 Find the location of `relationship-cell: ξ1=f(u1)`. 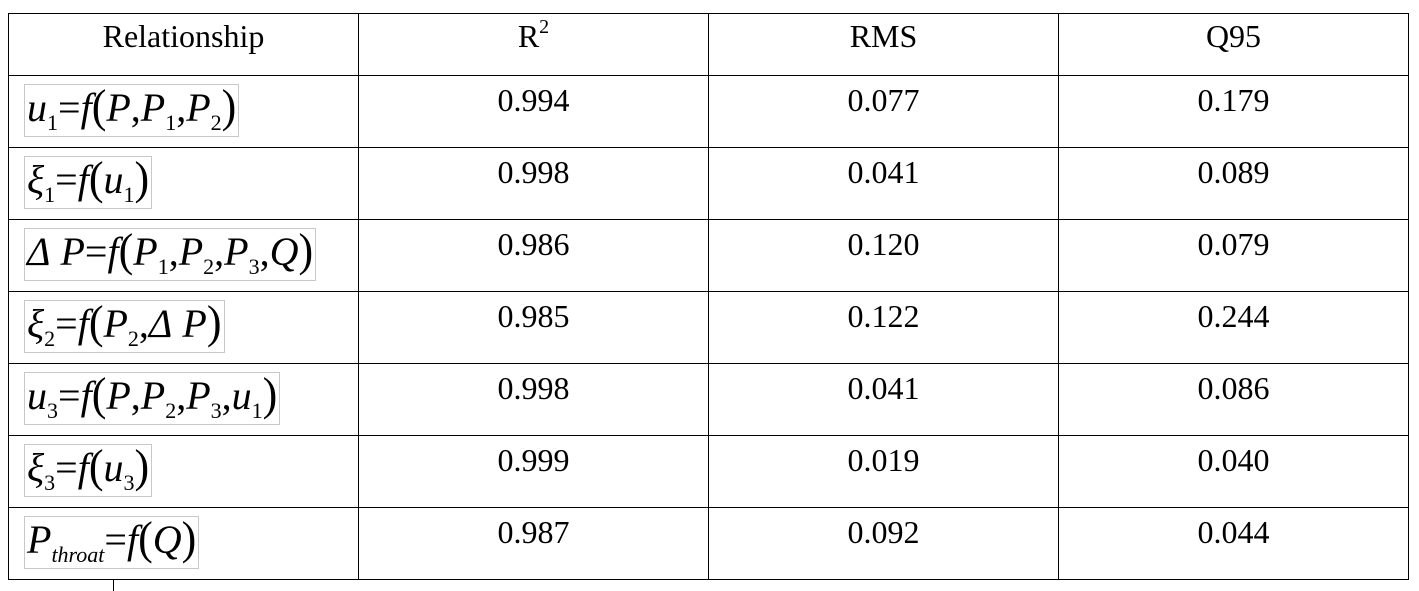

relationship-cell: ξ1=f(u1) is located at coordinates (183, 183).